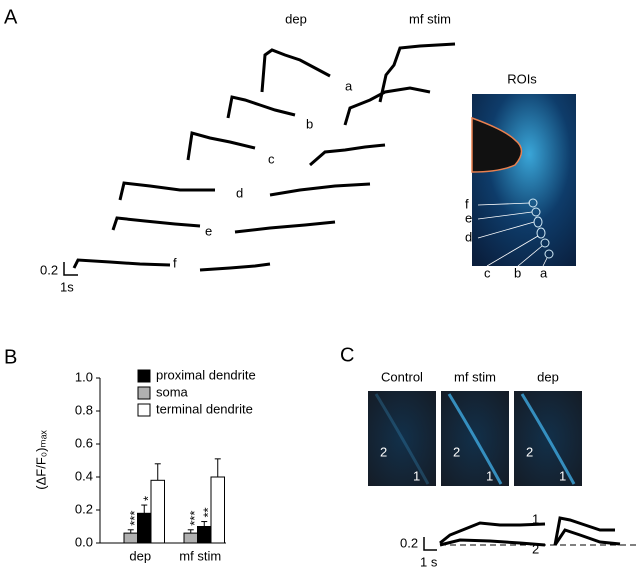 This screenshot has height=572, width=640. Describe the element at coordinates (11, 17) in the screenshot. I see `panel-label: A` at that location.